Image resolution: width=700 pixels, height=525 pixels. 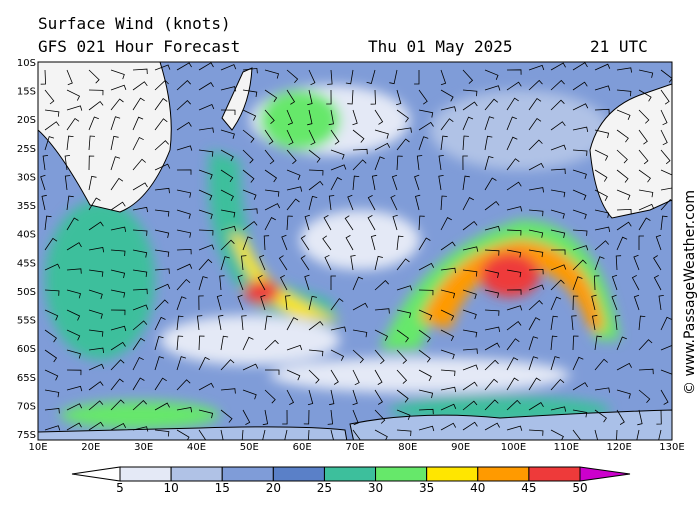 What do you see at coordinates (222, 488) in the screenshot?
I see `colorbar-label: 15` at bounding box center [222, 488].